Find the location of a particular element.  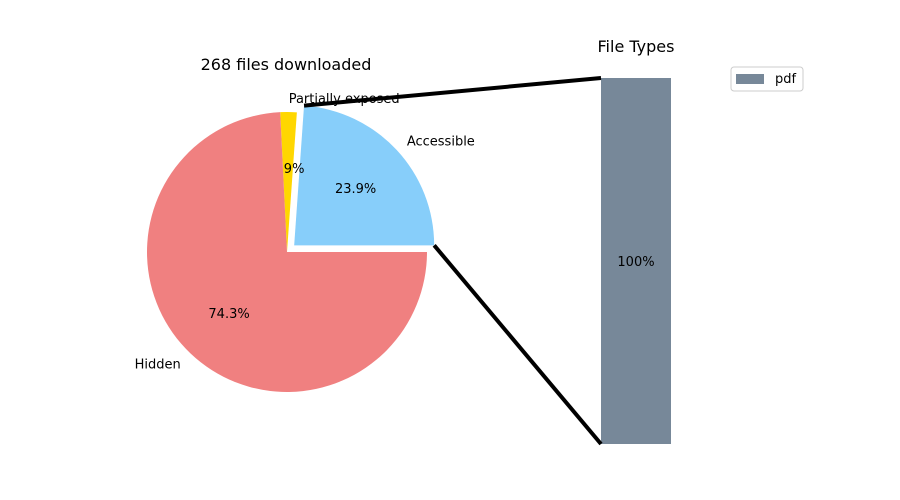

legend-label-pdf: pdf is located at coordinates (786, 79).